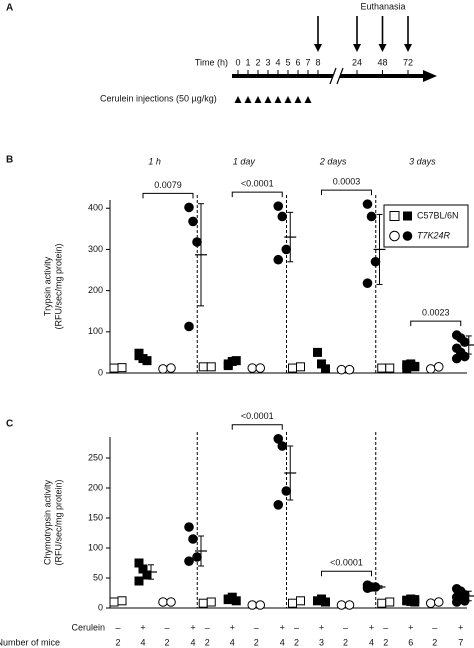 The height and width of the screenshot is (648, 474). What do you see at coordinates (336, 76) in the screenshot?
I see `axis-break` at bounding box center [336, 76].